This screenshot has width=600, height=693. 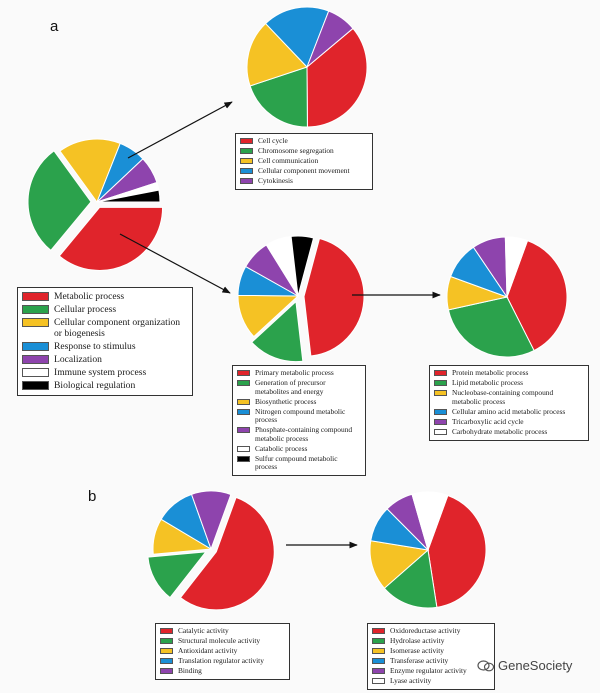 What do you see at coordinates (95, 347) in the screenshot?
I see `legend-label: Response to stimulus` at bounding box center [95, 347].